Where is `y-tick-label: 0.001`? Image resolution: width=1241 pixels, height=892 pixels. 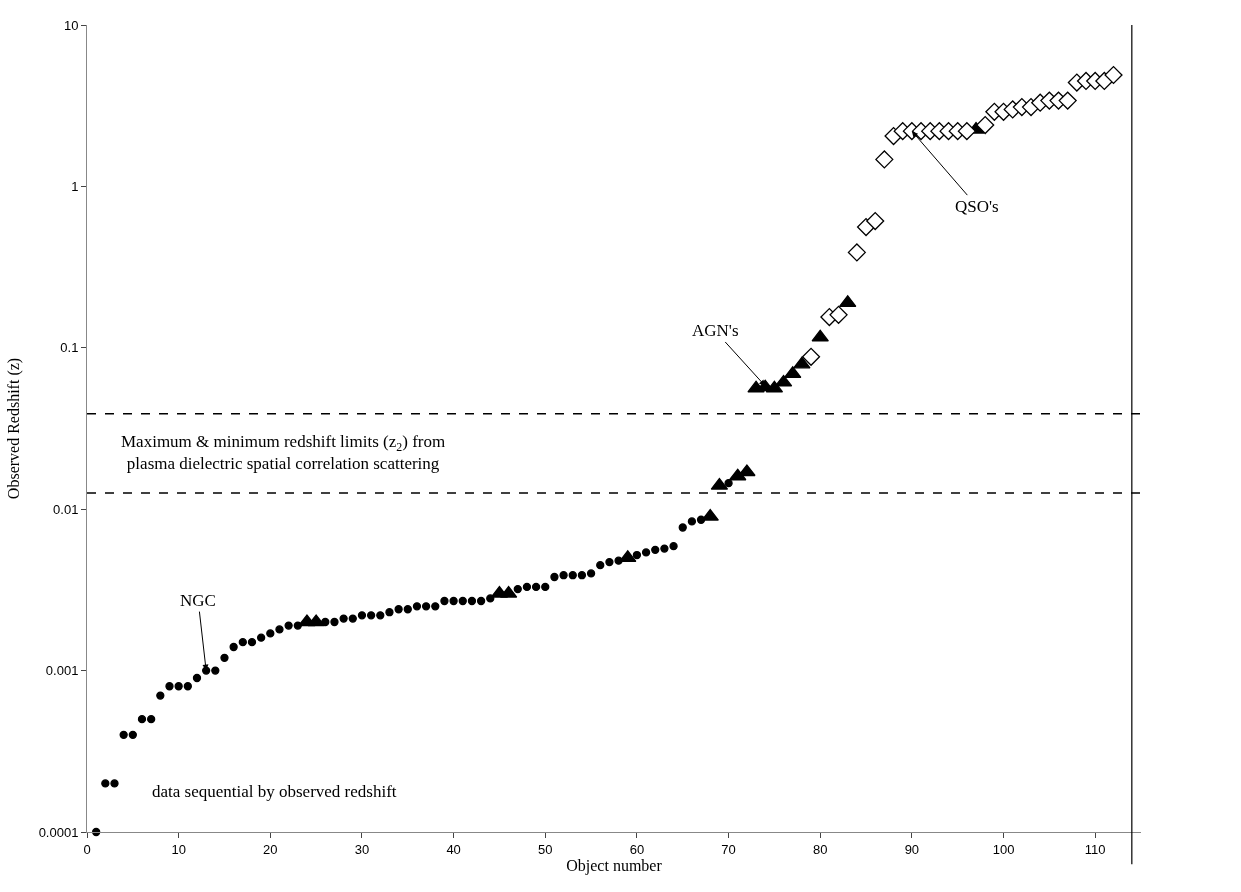 y-tick-label: 0.001 is located at coordinates (62, 671).